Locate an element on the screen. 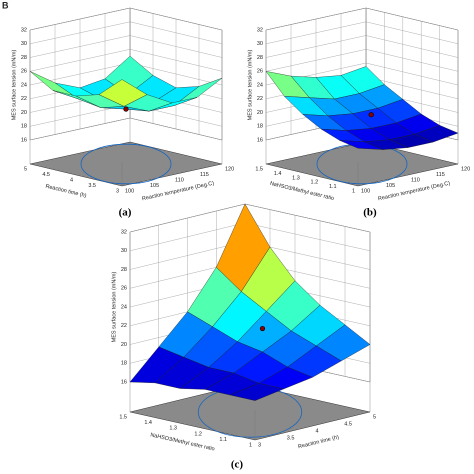 The width and height of the screenshot is (474, 474). figure-label: B is located at coordinates (5, 5).